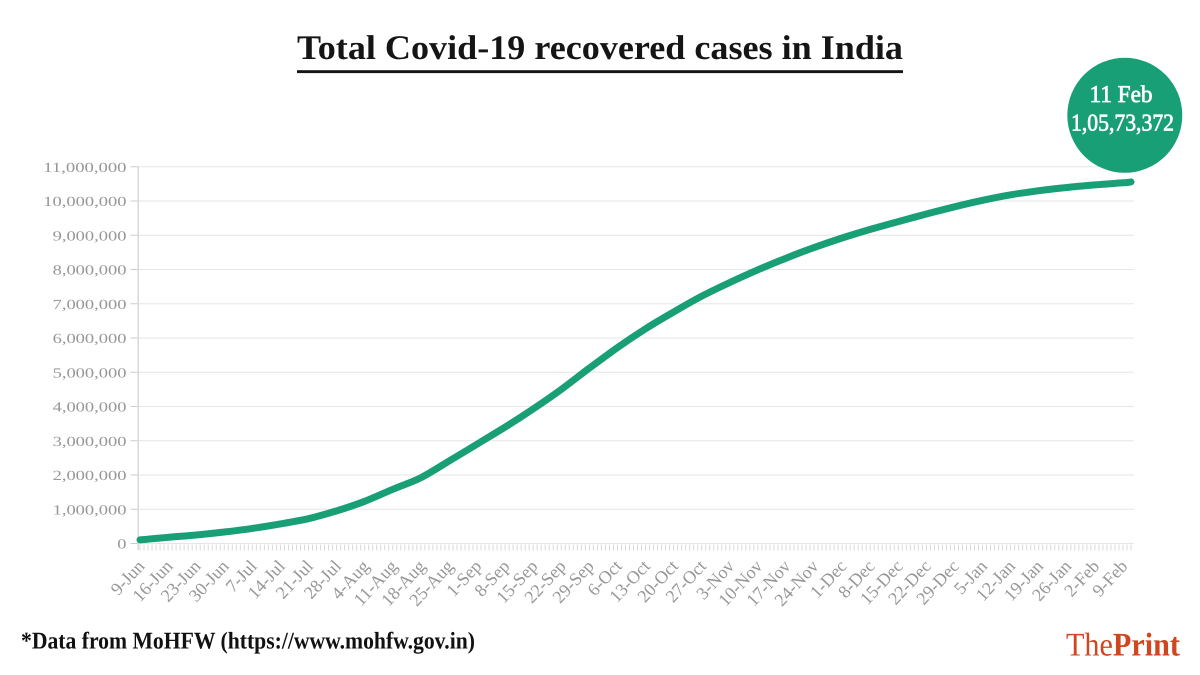 Image resolution: width=1200 pixels, height=675 pixels. Describe the element at coordinates (90, 305) in the screenshot. I see `svg-text: 7,000,000` at that location.